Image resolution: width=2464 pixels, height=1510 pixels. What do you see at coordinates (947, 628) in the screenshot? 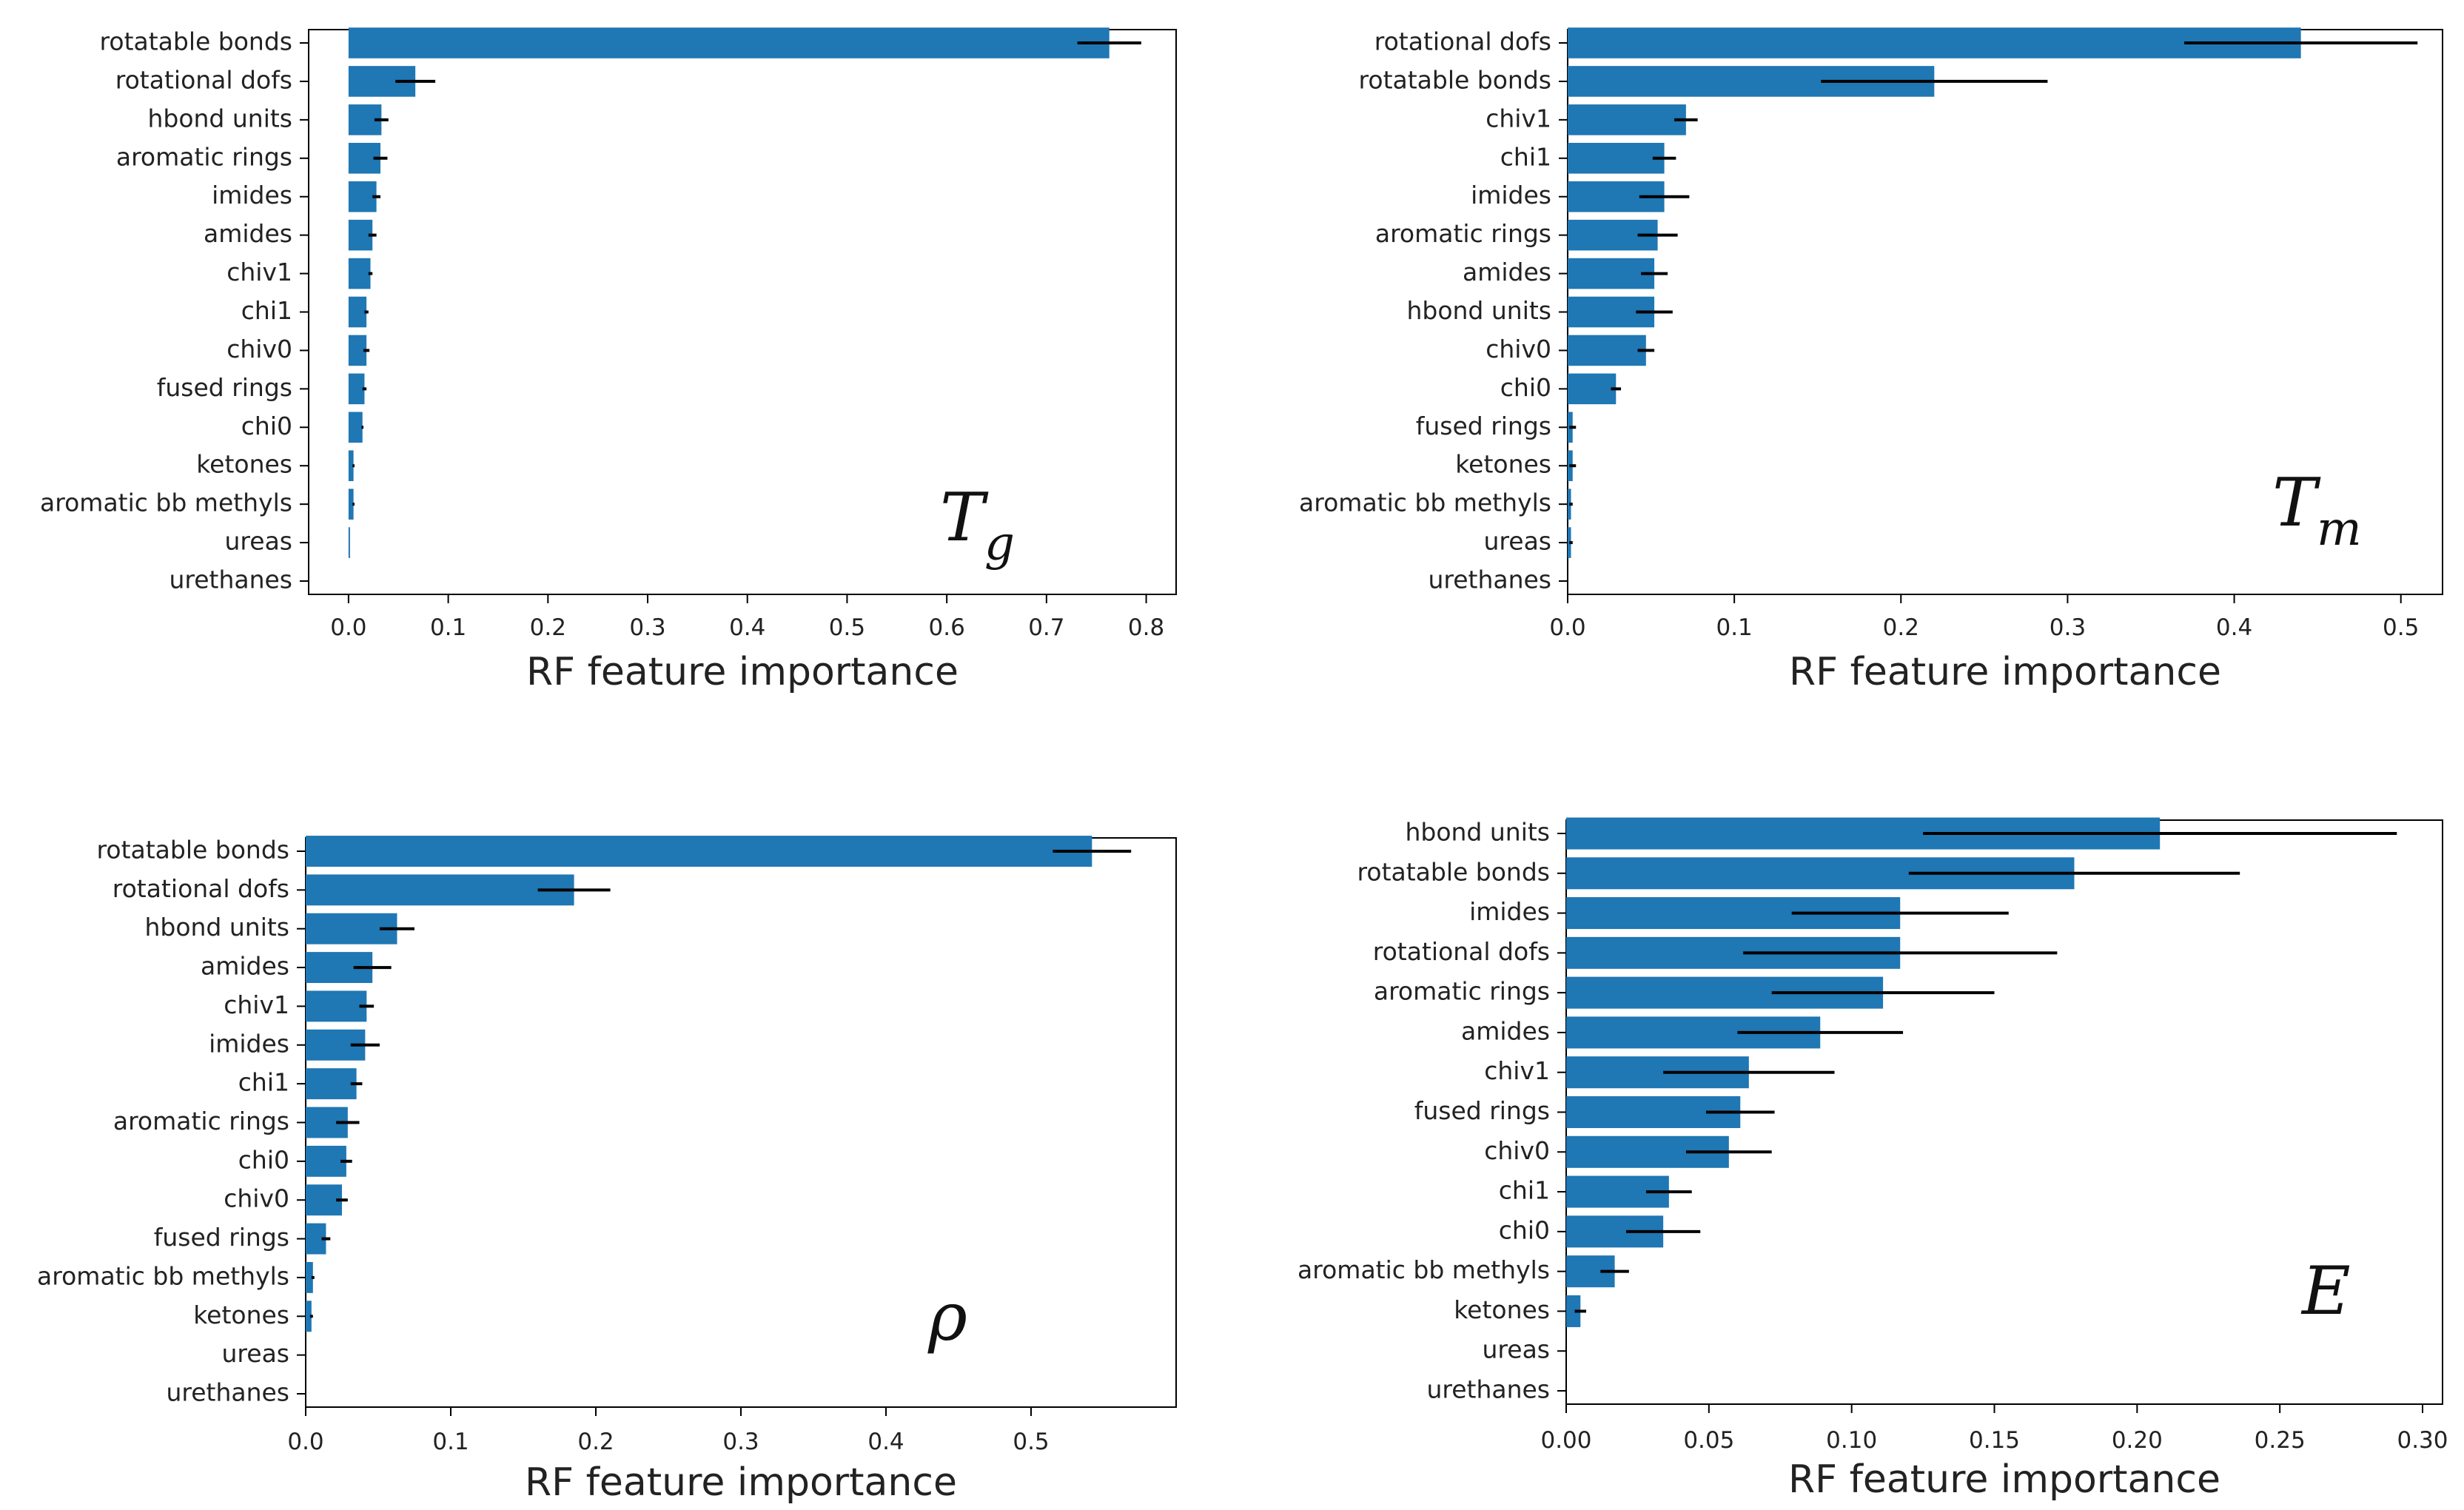
I see `x-tick-label: 0.6` at bounding box center [947, 628].